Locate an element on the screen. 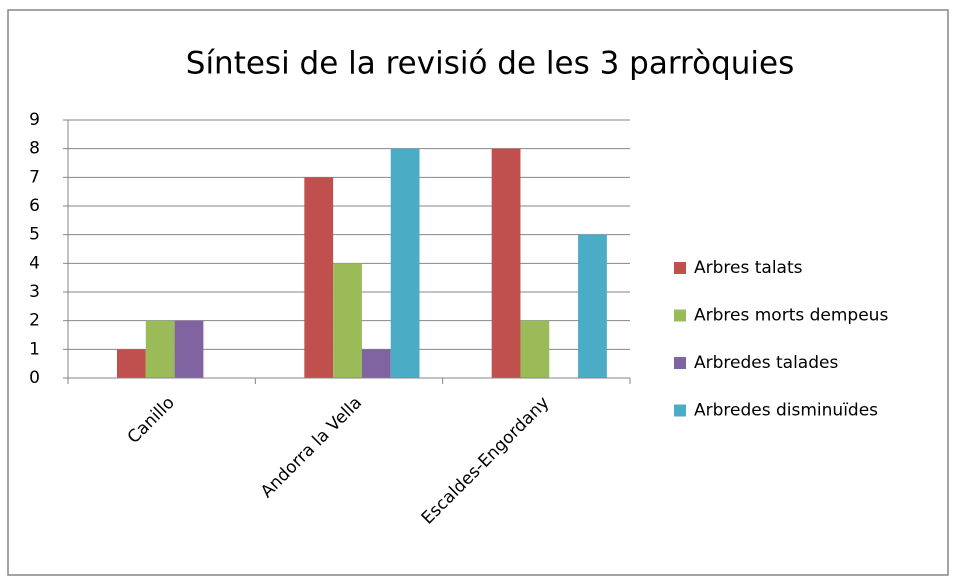 The width and height of the screenshot is (957, 578). y-tick-label: 6 is located at coordinates (34, 206).